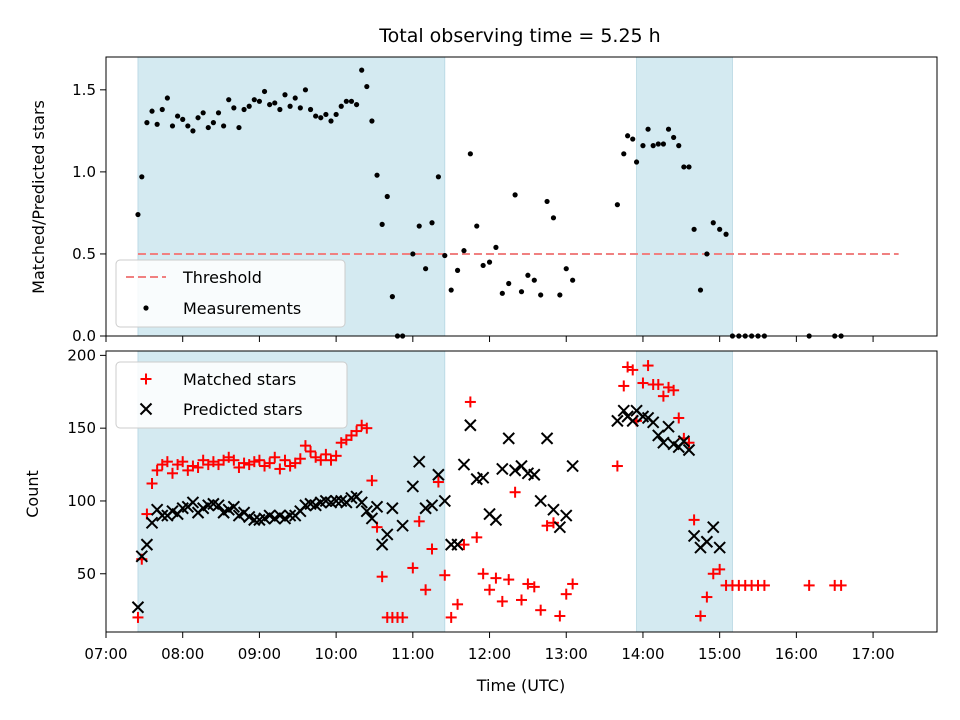  What do you see at coordinates (84, 90) in the screenshot?
I see `top-y-tick-label: 1.5` at bounding box center [84, 90].